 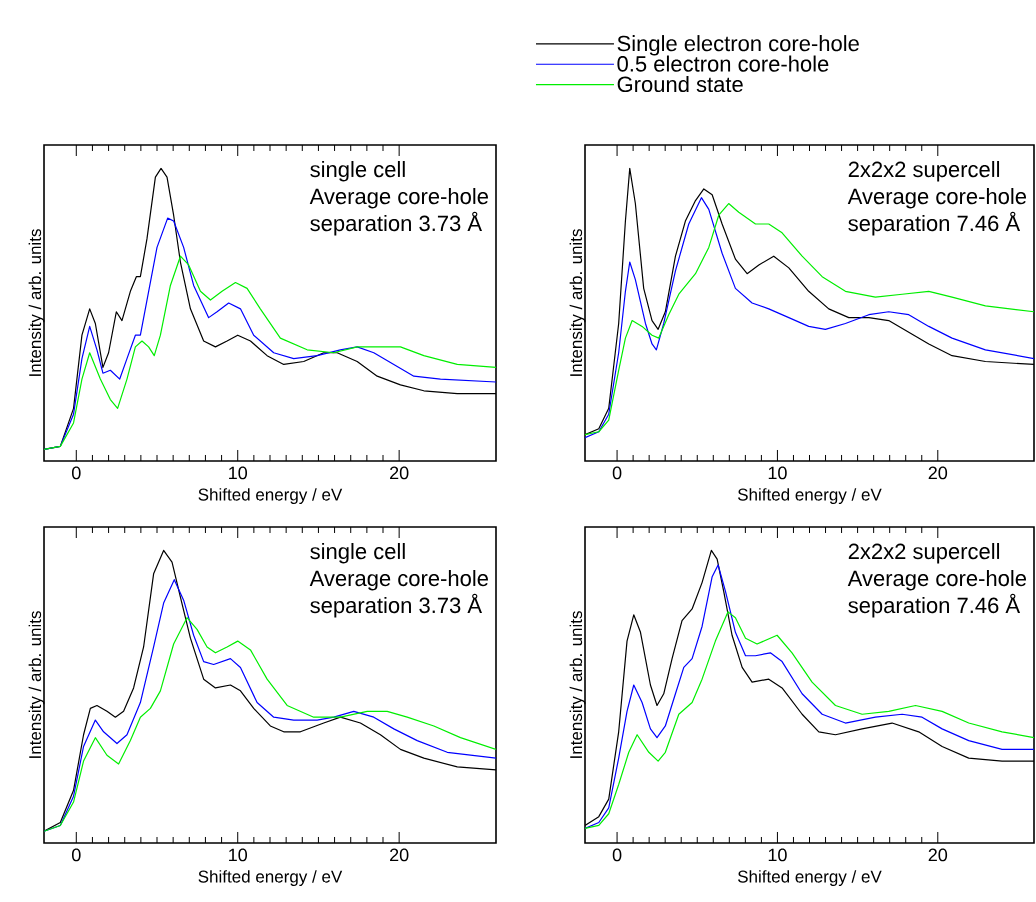 What do you see at coordinates (738, 45) in the screenshot?
I see `legend-label: Single electron core-hole` at bounding box center [738, 45].